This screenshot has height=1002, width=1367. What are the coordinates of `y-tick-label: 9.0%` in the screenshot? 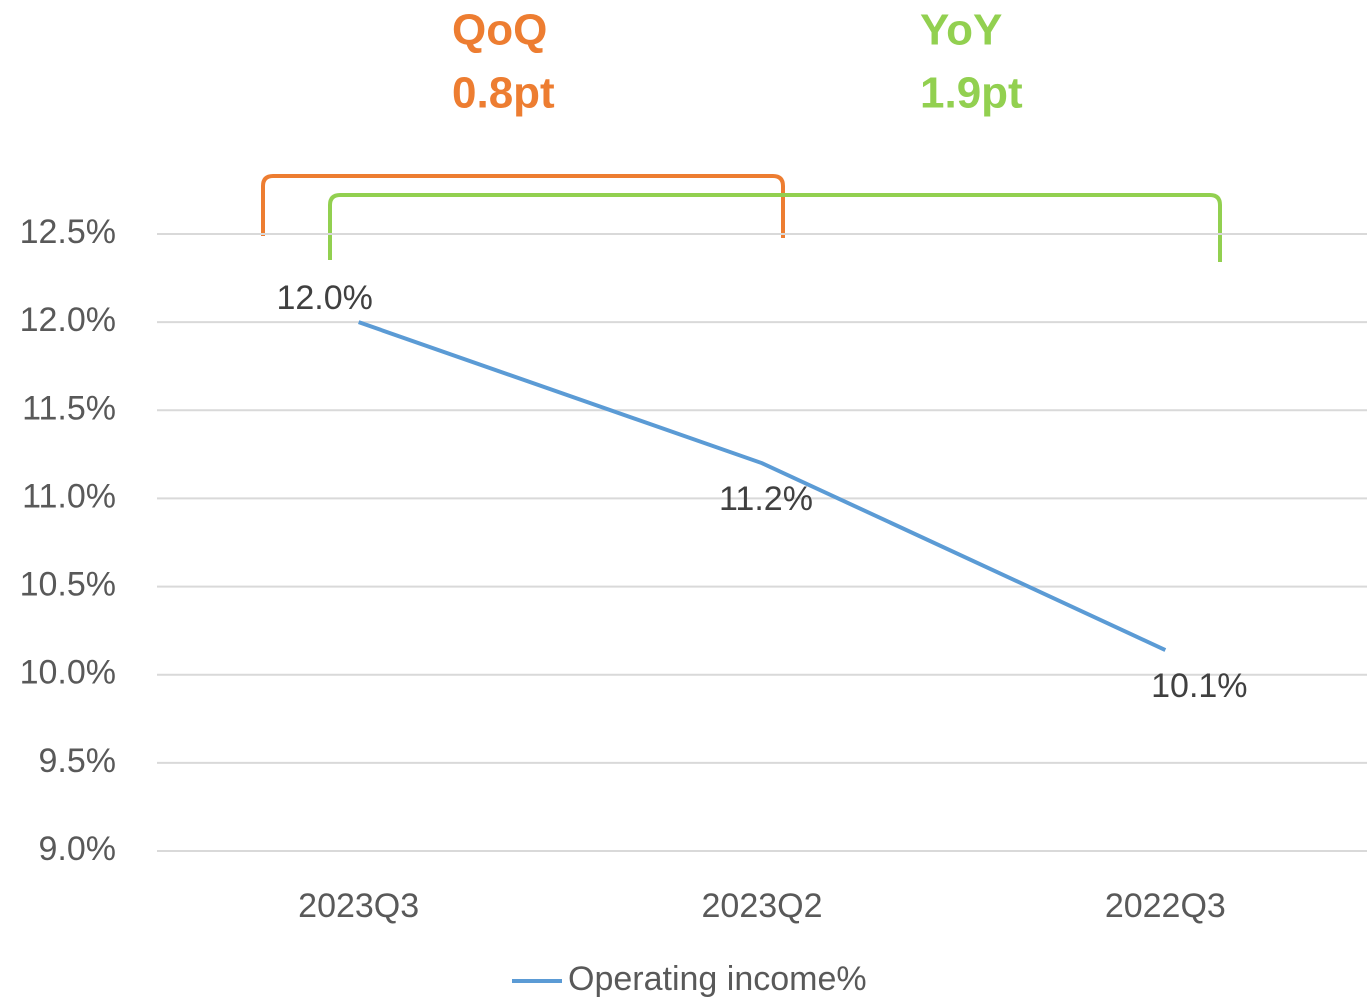 It's located at (78, 849).